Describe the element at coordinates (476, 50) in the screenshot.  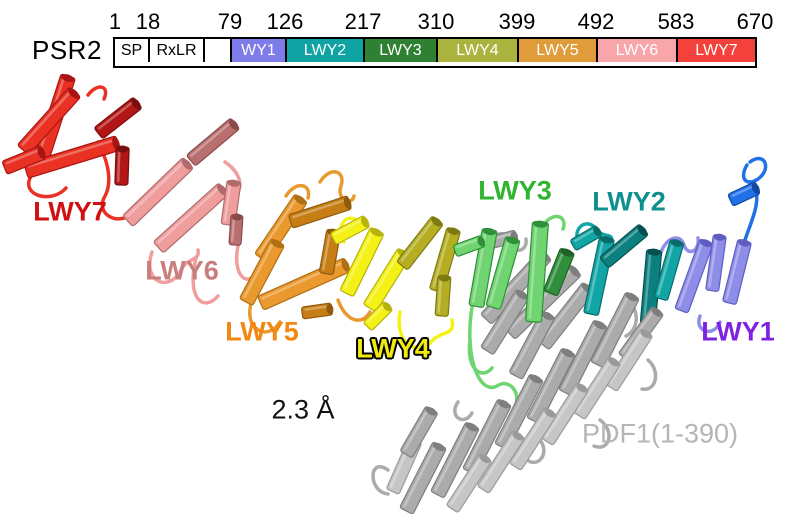
I see `domain-segment-lwy4: LWY4` at that location.